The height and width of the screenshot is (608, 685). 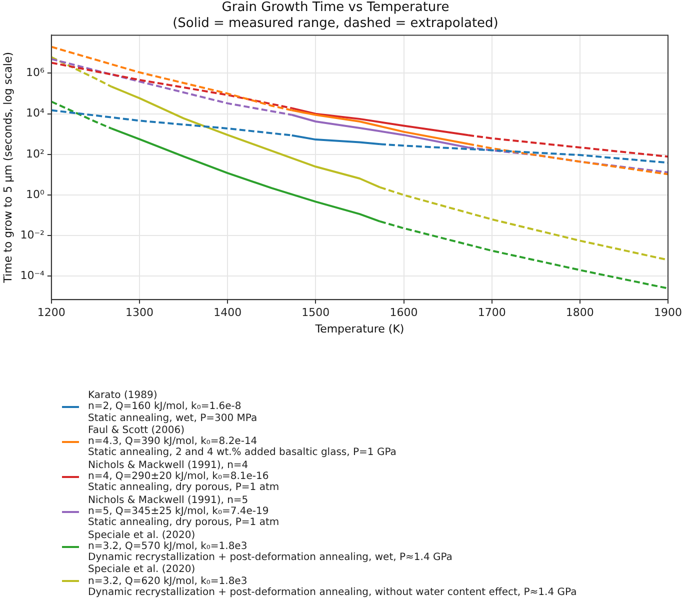 What do you see at coordinates (668, 313) in the screenshot?
I see `x-tick-label: 1900` at bounding box center [668, 313].